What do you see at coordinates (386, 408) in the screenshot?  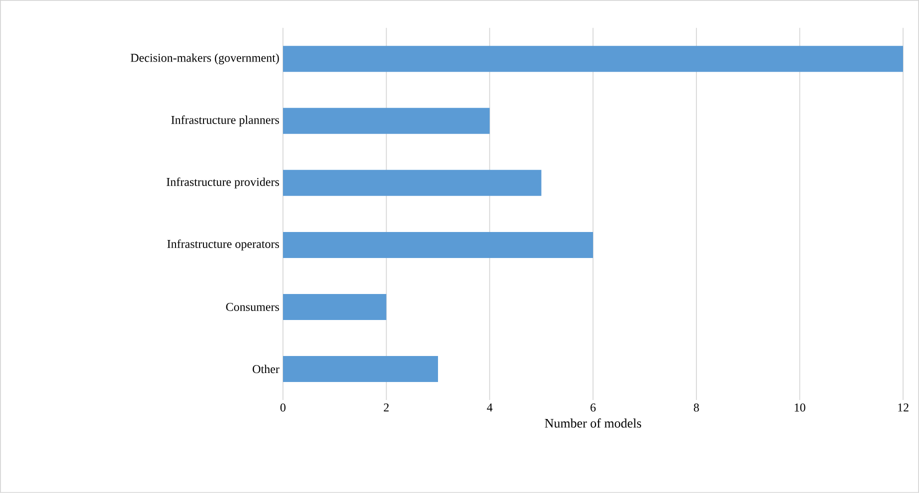 I see `x-tick-label: 2` at bounding box center [386, 408].